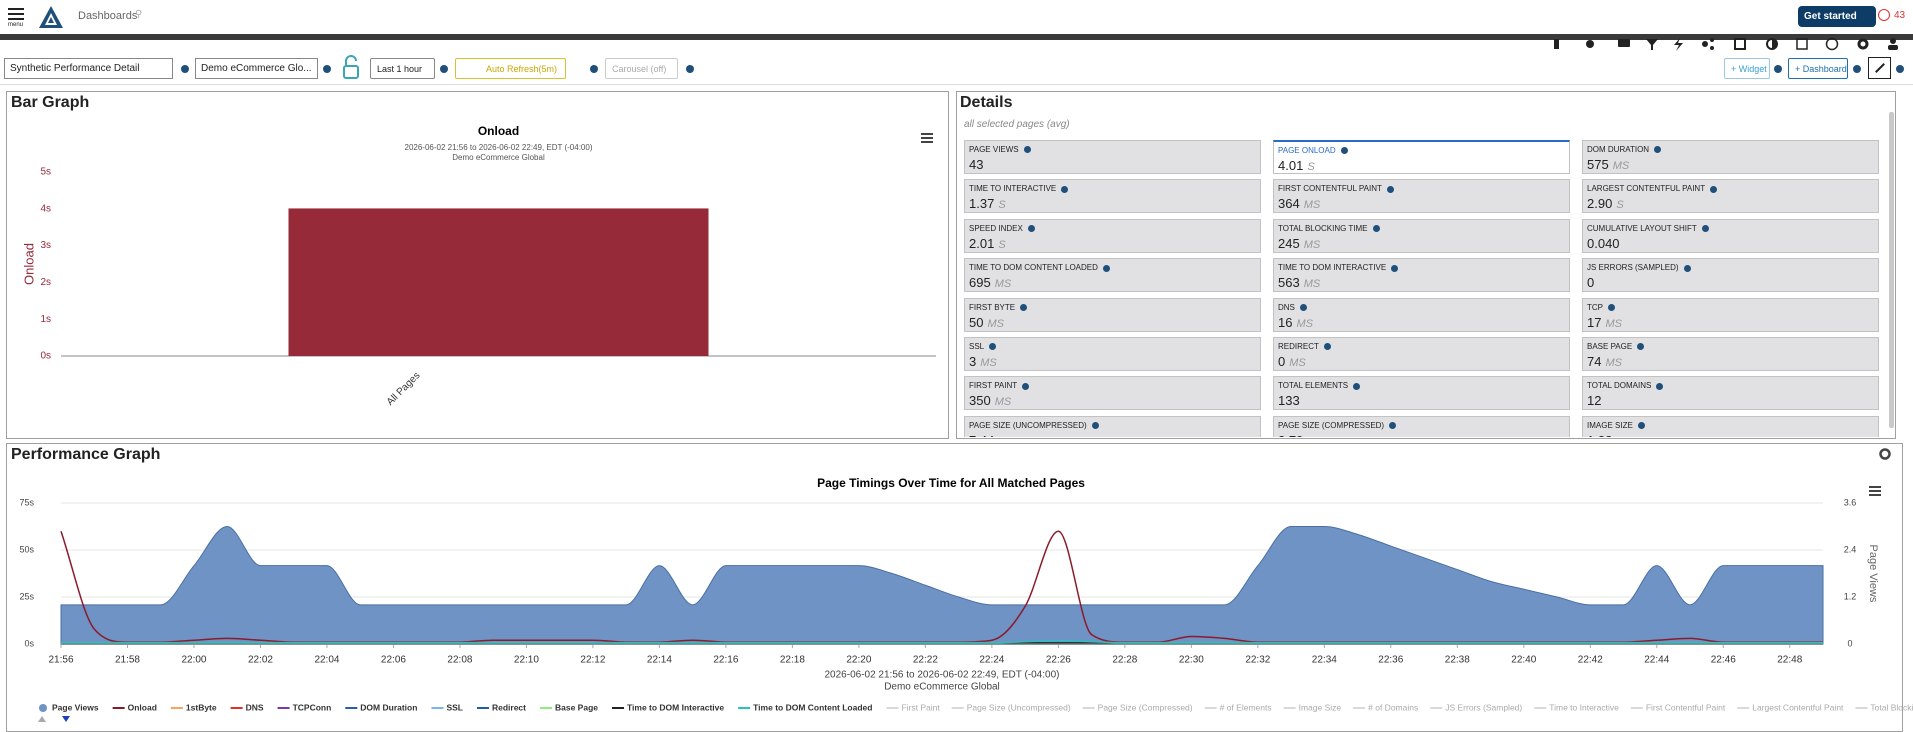 This screenshot has height=732, width=1913. Describe the element at coordinates (1483, 707) in the screenshot. I see `legend-label: JS Errors (Sampled)` at that location.